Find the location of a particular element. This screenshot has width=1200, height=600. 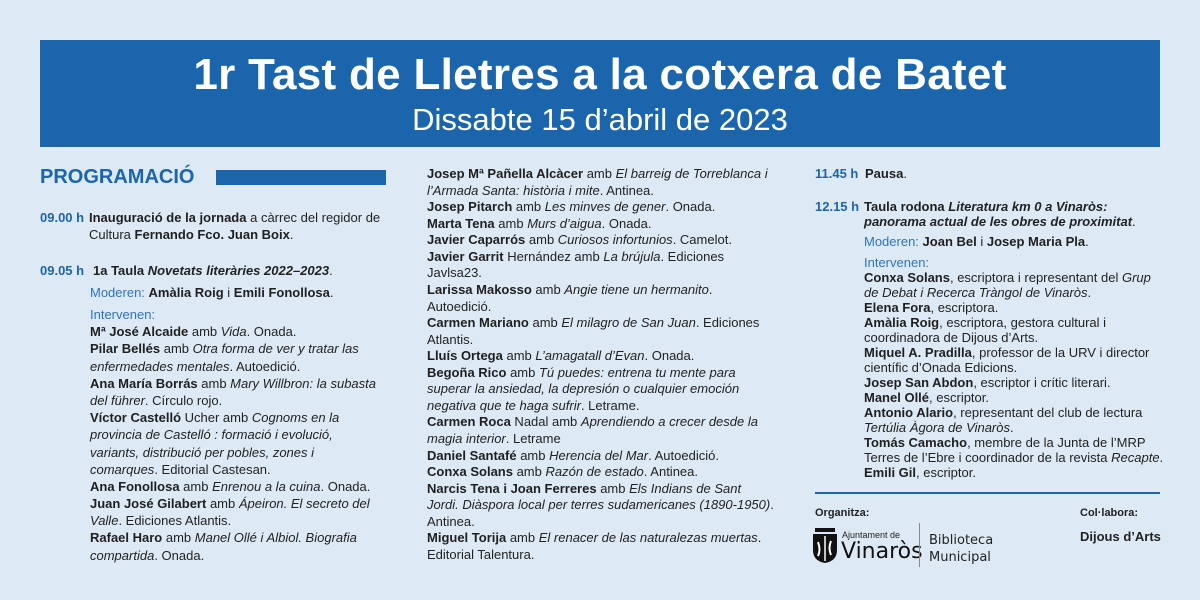

library-line1: Biblioteca is located at coordinates (961, 540).